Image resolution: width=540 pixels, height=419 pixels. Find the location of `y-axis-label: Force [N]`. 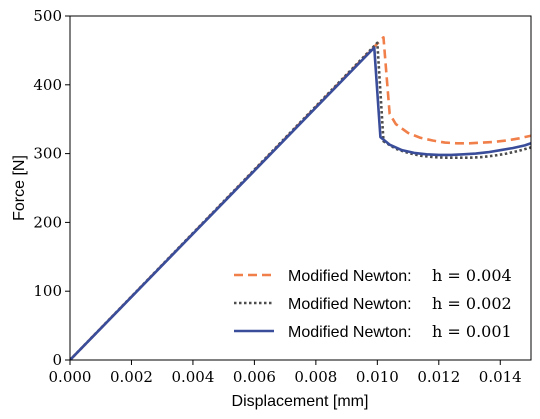

y-axis-label: Force [N] is located at coordinates (19, 188).